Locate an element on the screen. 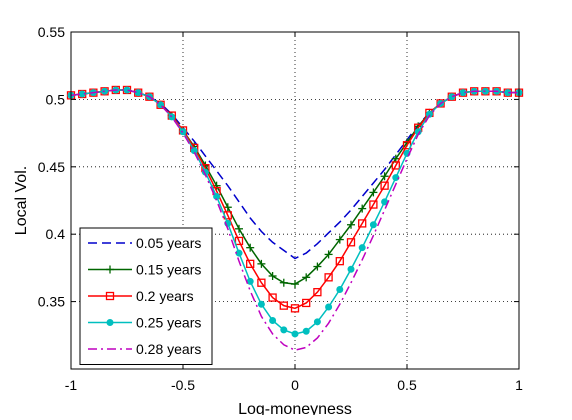  x-tick-label: 1 is located at coordinates (519, 385).